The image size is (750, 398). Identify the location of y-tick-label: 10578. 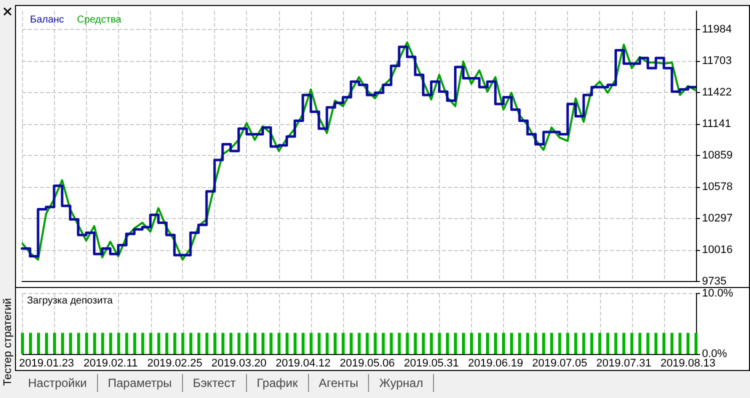
(717, 187).